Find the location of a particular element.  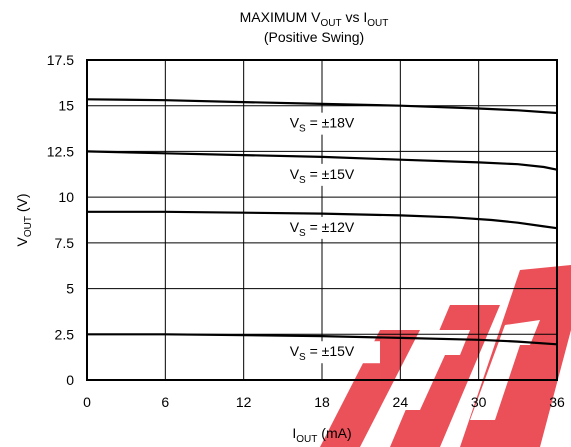

x-tick-label: 12 is located at coordinates (244, 402).